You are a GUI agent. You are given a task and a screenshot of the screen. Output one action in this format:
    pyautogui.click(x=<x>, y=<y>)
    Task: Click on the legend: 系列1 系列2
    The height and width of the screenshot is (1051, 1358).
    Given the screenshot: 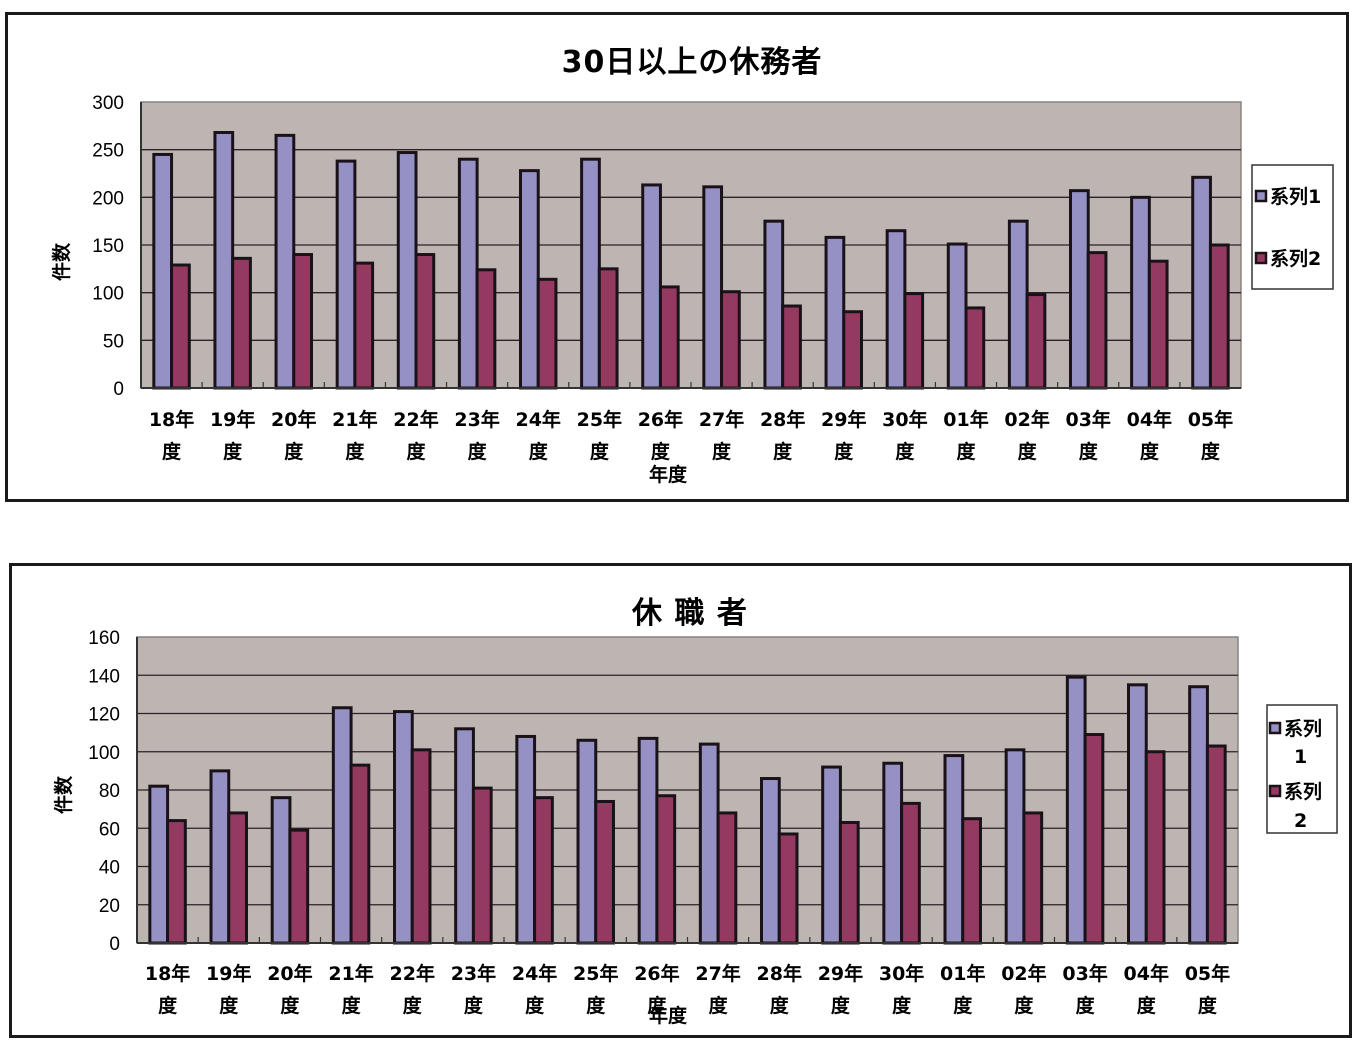 What is the action you would take?
    pyautogui.click(x=1292, y=227)
    